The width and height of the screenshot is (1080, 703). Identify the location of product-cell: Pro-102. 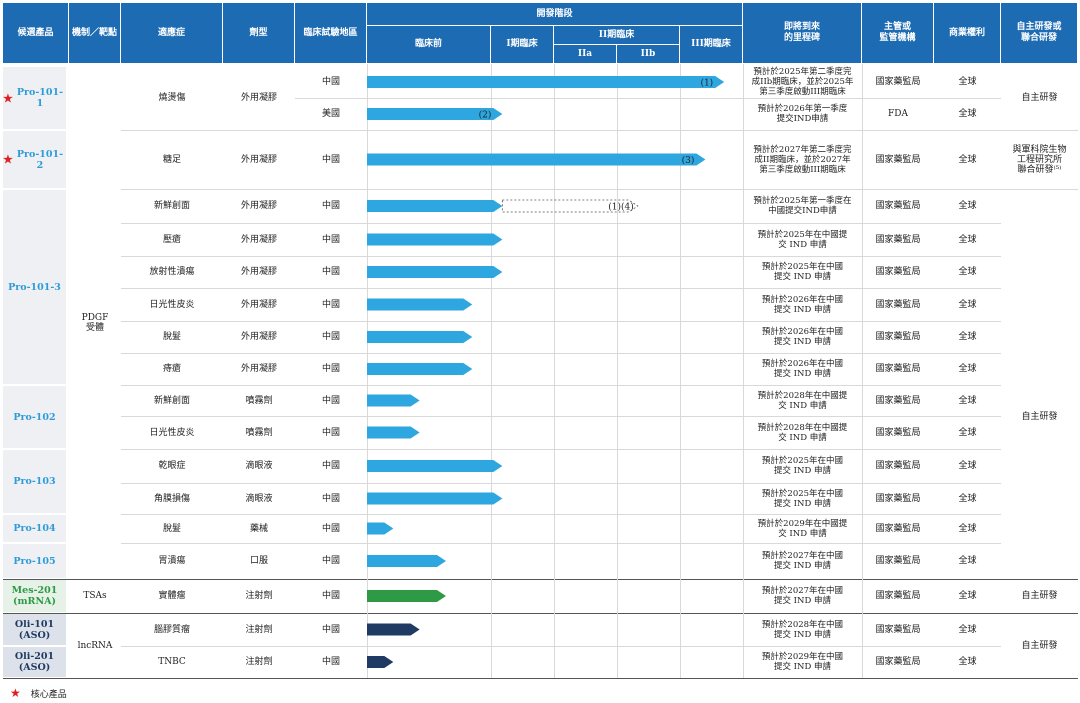
(34, 417).